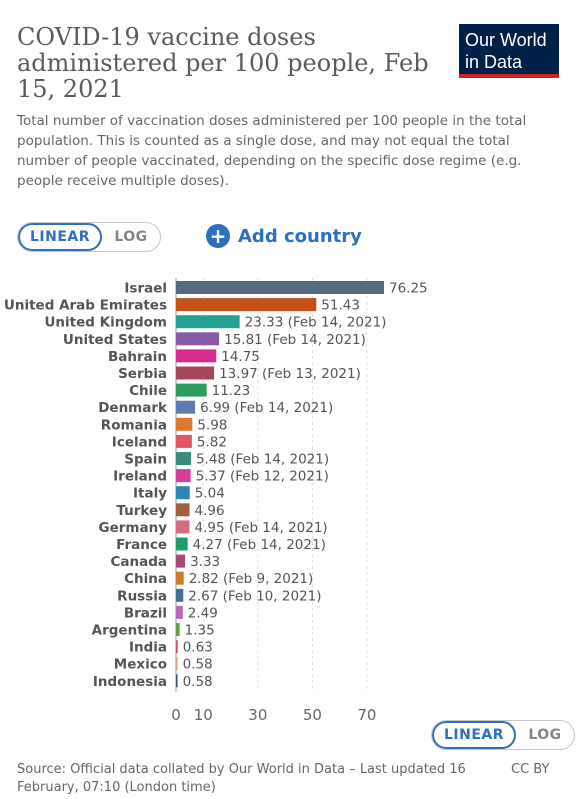 Image resolution: width=576 pixels, height=799 pixels. Describe the element at coordinates (139, 442) in the screenshot. I see `category-label: Iceland` at that location.